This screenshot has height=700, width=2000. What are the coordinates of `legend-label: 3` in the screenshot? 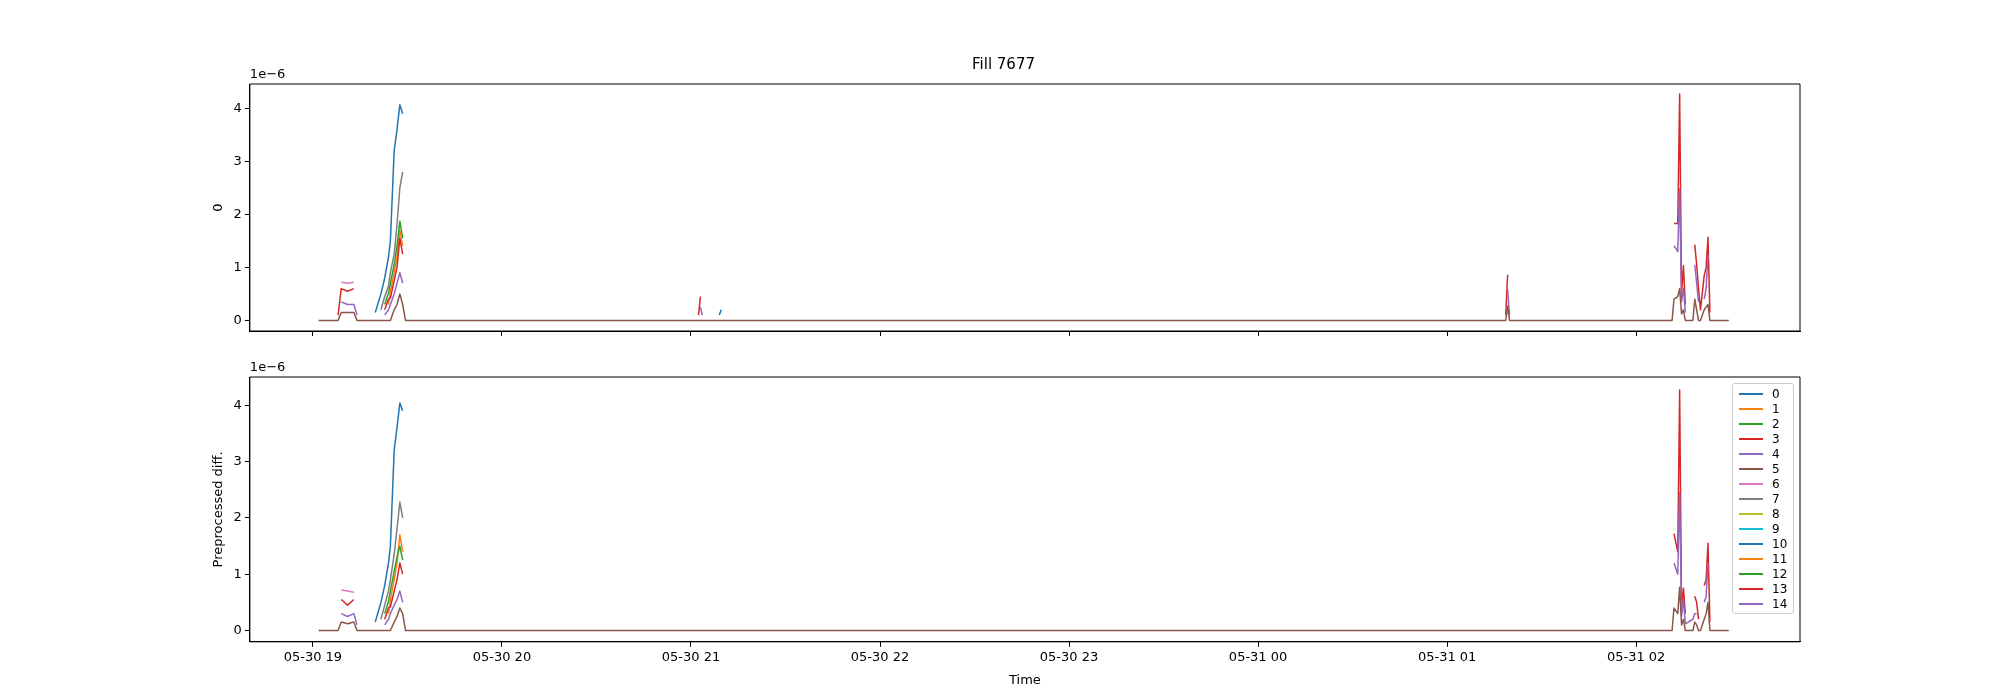 It's located at (1776, 438).